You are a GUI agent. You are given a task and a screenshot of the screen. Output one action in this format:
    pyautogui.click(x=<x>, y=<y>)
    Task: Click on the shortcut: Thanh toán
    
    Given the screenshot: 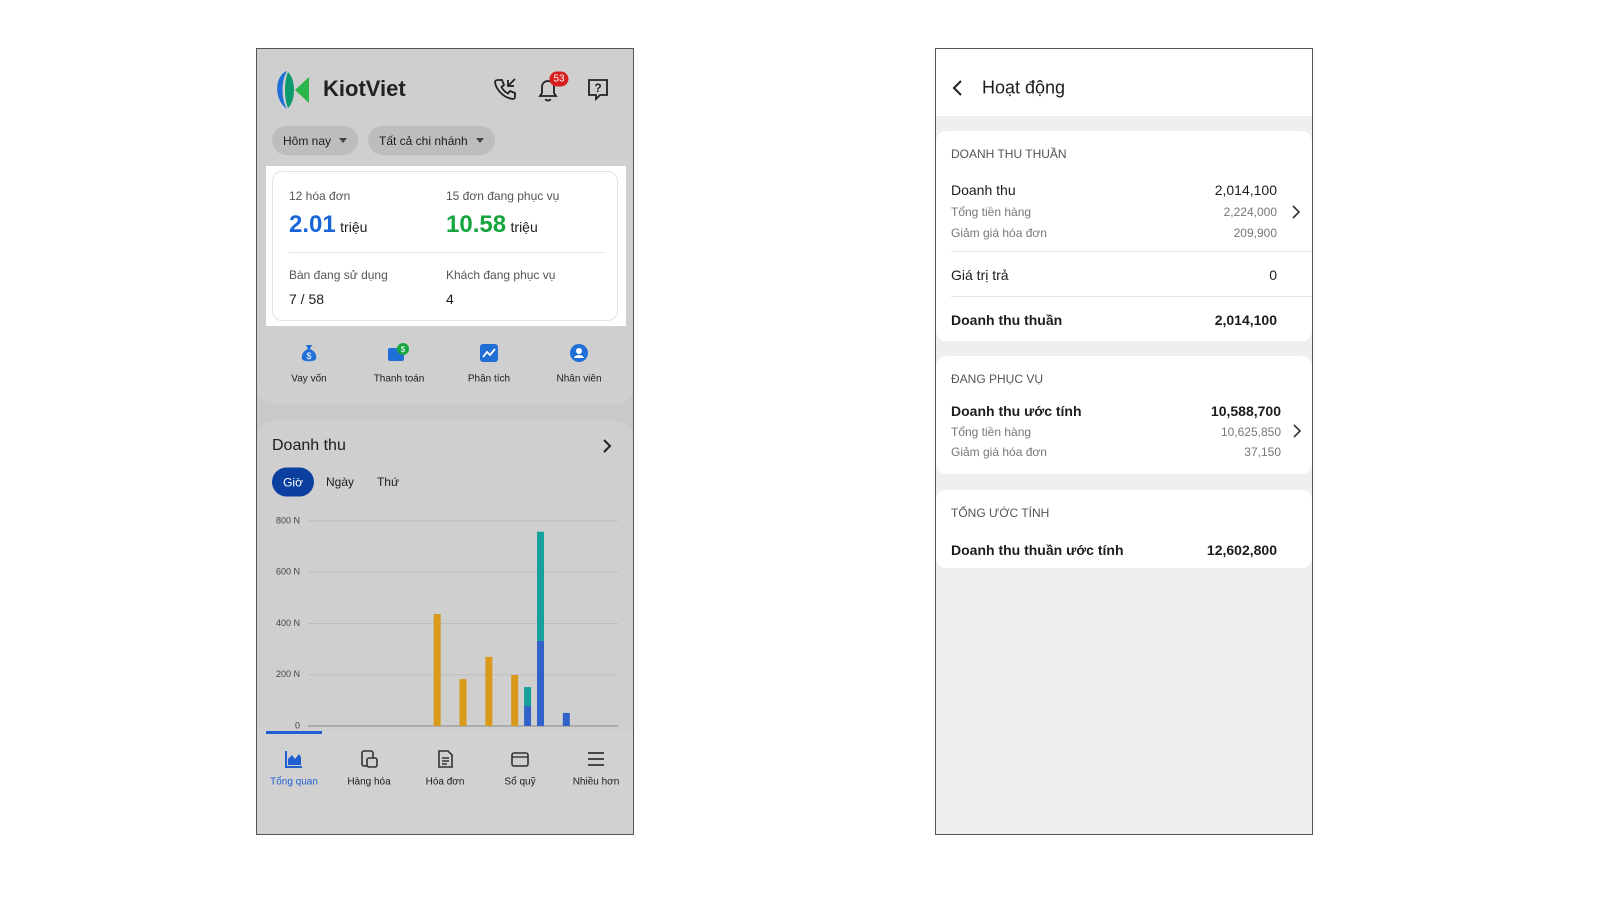 What is the action you would take?
    pyautogui.click(x=399, y=379)
    